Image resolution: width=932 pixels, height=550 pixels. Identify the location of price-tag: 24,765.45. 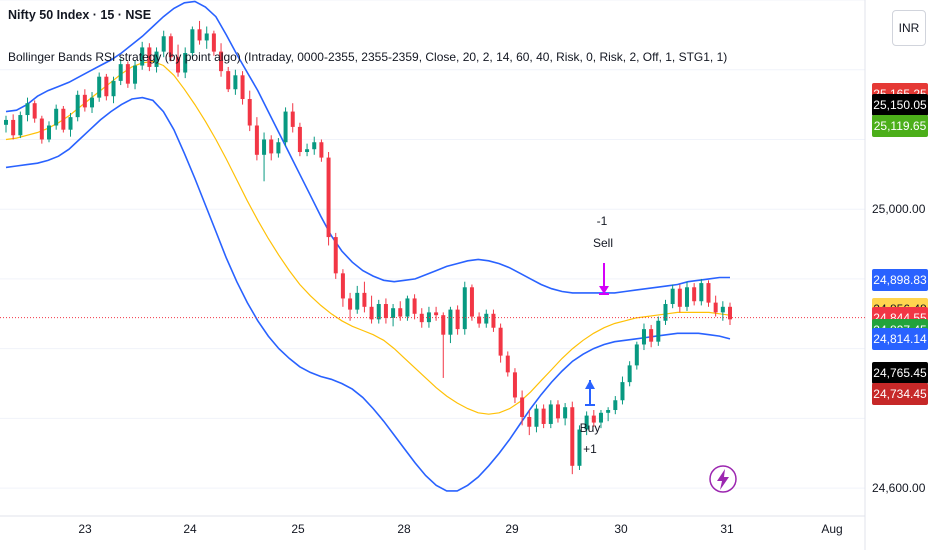
(900, 372).